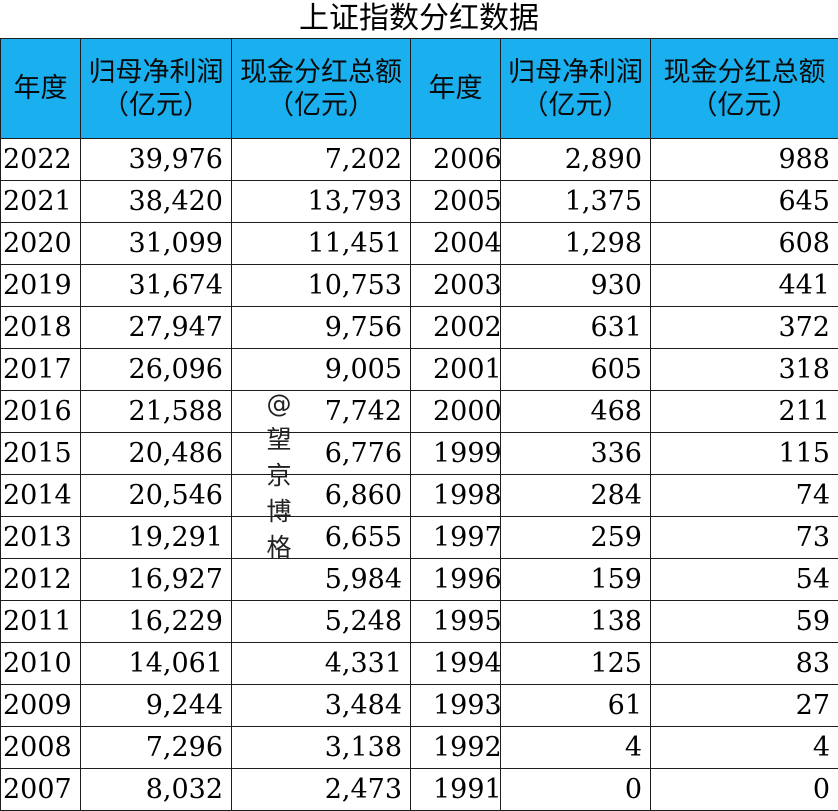 The height and width of the screenshot is (811, 838). Describe the element at coordinates (455, 453) in the screenshot. I see `year-cell-right: 1999` at that location.